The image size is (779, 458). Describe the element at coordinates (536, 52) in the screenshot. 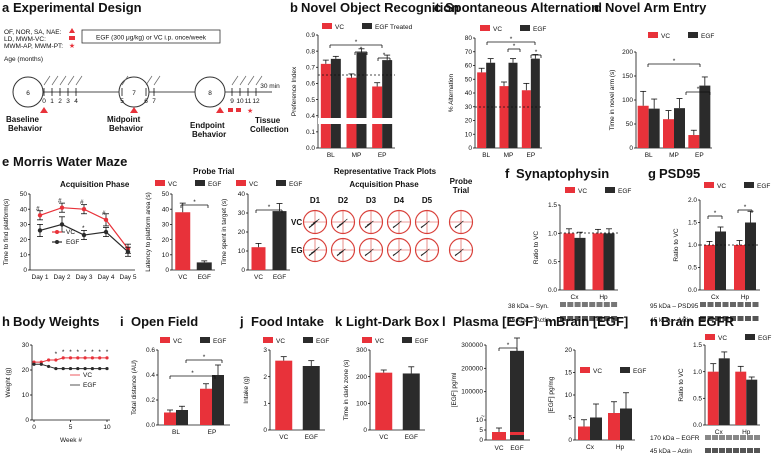

I see `chart-c-ep-sig-star: *` at that location.